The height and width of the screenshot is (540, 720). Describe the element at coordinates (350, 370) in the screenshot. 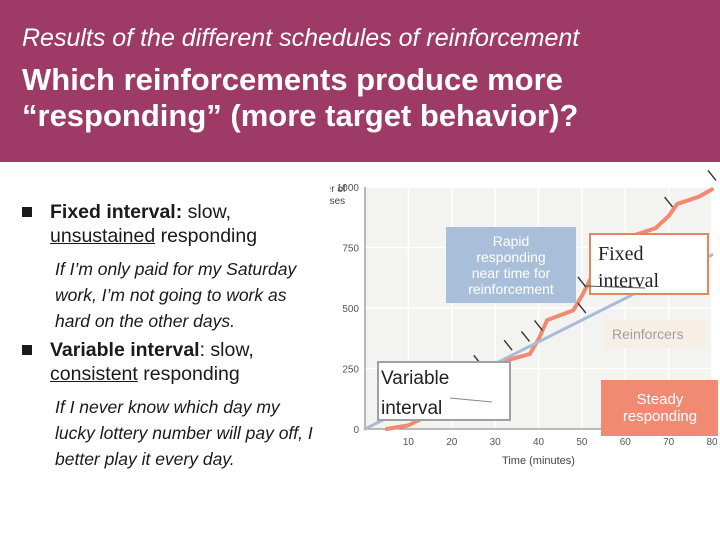

I see `y-tick-label: 250` at that location.